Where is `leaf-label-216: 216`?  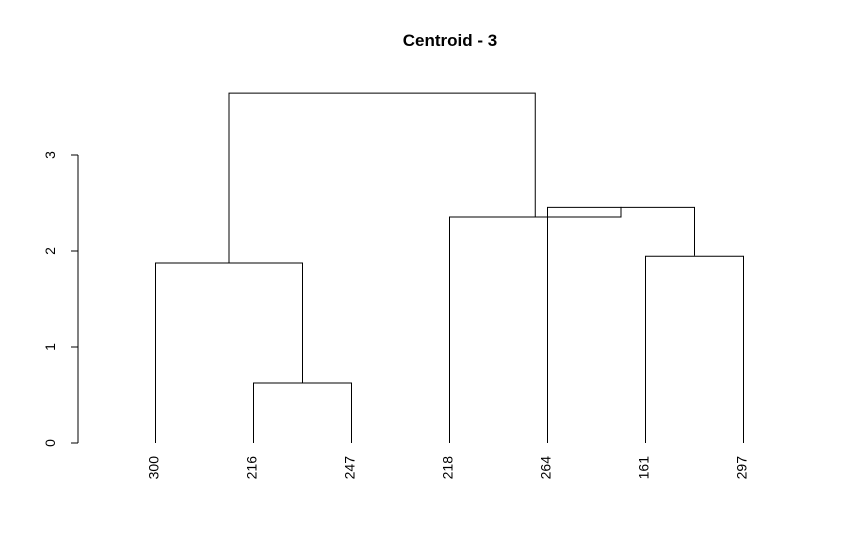 leaf-label-216: 216 is located at coordinates (252, 468).